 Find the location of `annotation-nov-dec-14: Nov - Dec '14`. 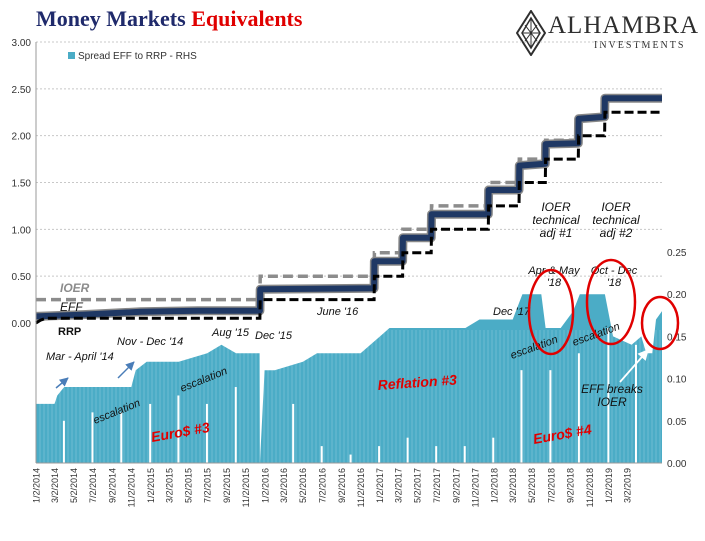

annotation-nov-dec-14: Nov - Dec '14 is located at coordinates (150, 342).